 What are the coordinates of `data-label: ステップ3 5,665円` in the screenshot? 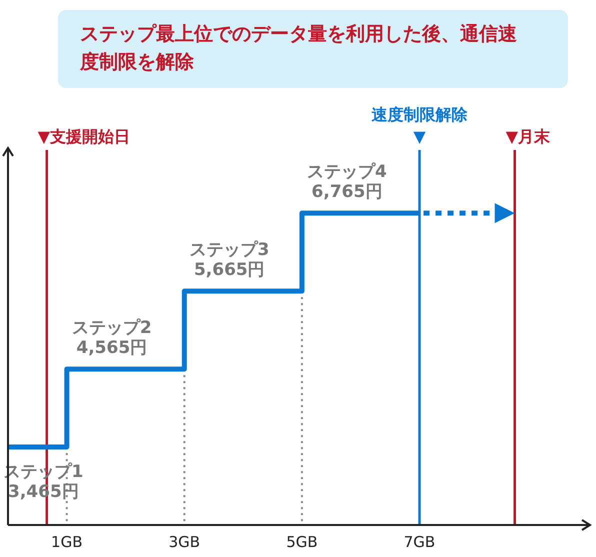 It's located at (229, 260).